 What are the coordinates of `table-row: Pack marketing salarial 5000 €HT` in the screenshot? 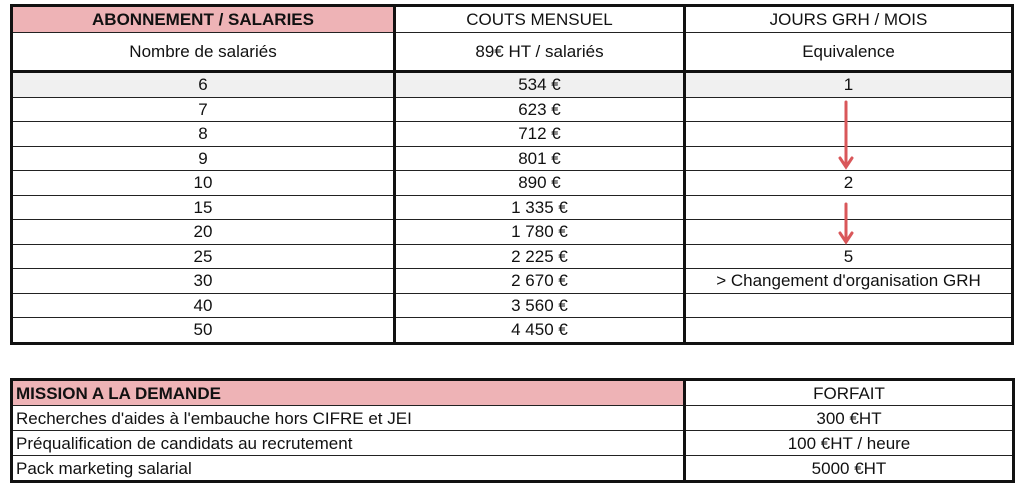 It's located at (512, 468).